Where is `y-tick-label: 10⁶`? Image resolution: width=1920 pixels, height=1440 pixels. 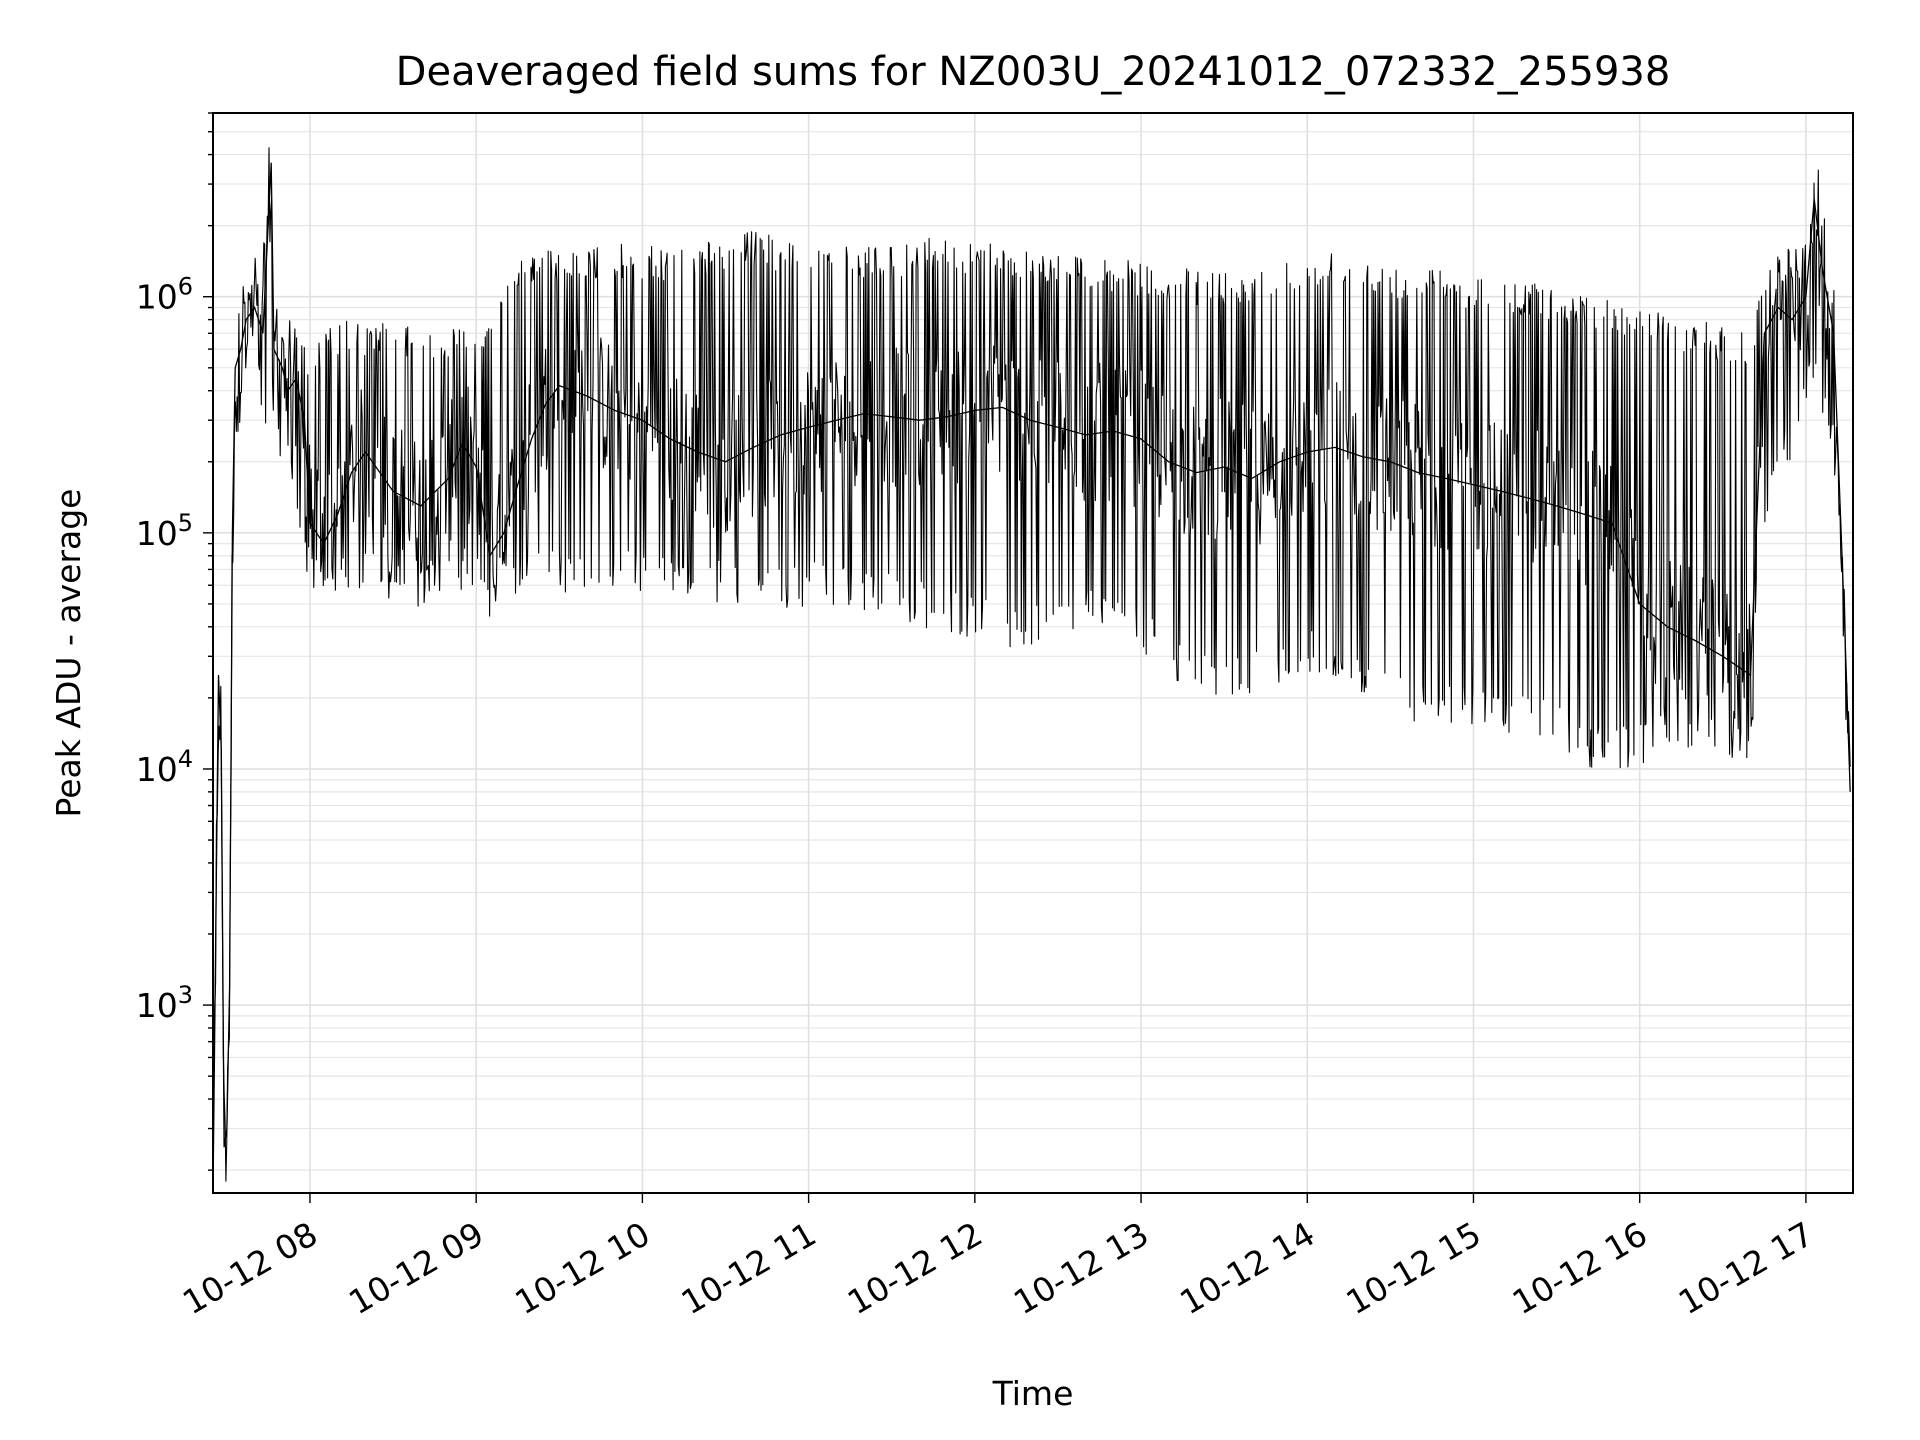
y-tick-label: 10⁶ is located at coordinates (164, 295).